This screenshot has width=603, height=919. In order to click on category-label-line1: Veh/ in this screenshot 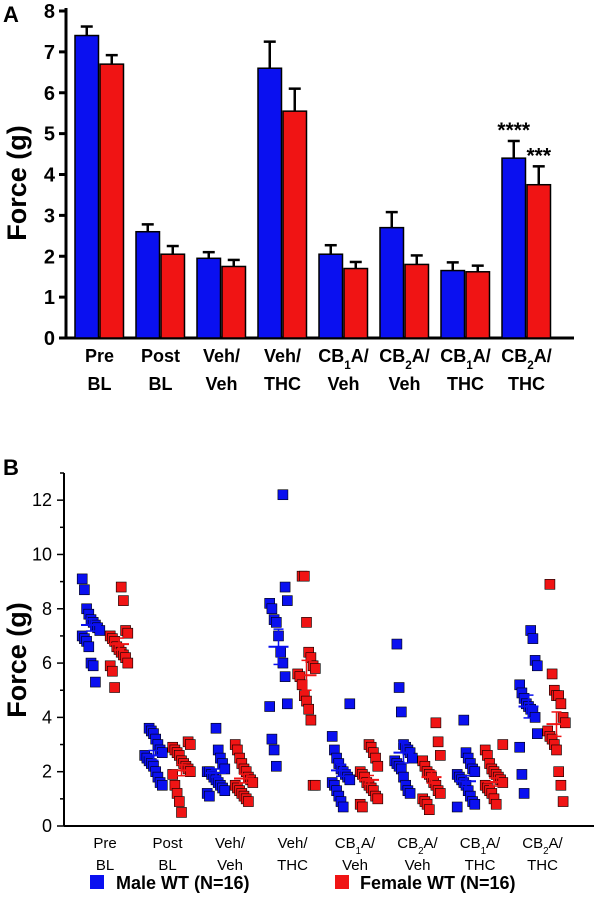, I will do `click(221, 356)`.